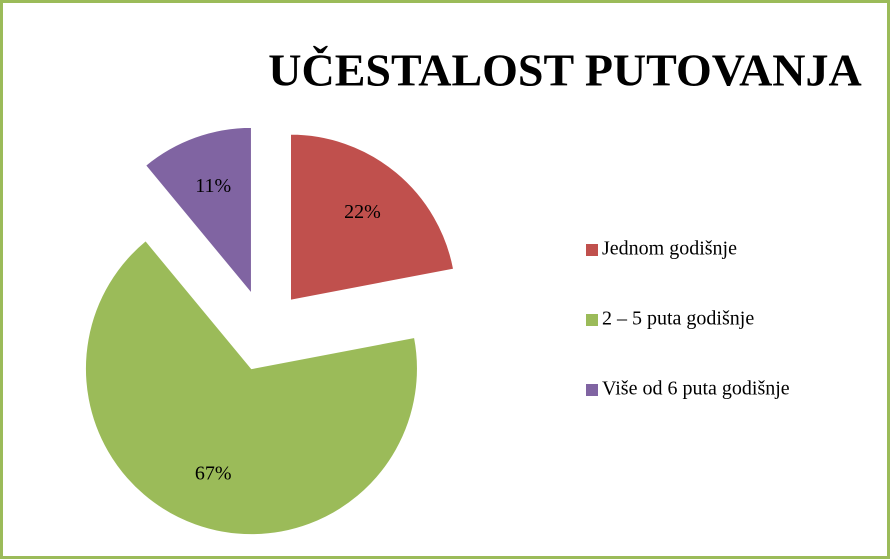 The image size is (890, 559). Describe the element at coordinates (213, 473) in the screenshot. I see `data-label: 67%` at that location.